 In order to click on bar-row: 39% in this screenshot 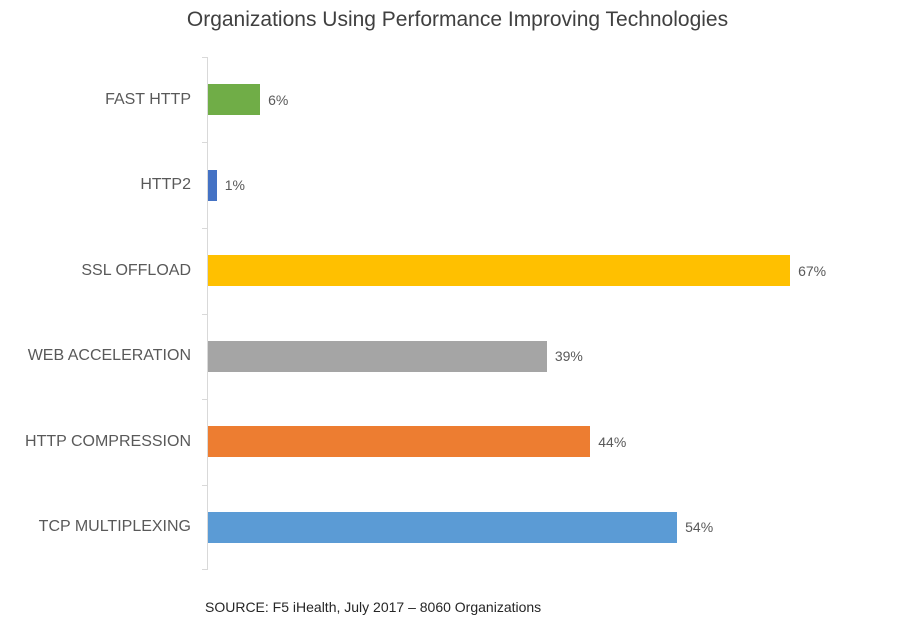, I will do `click(555, 357)`.